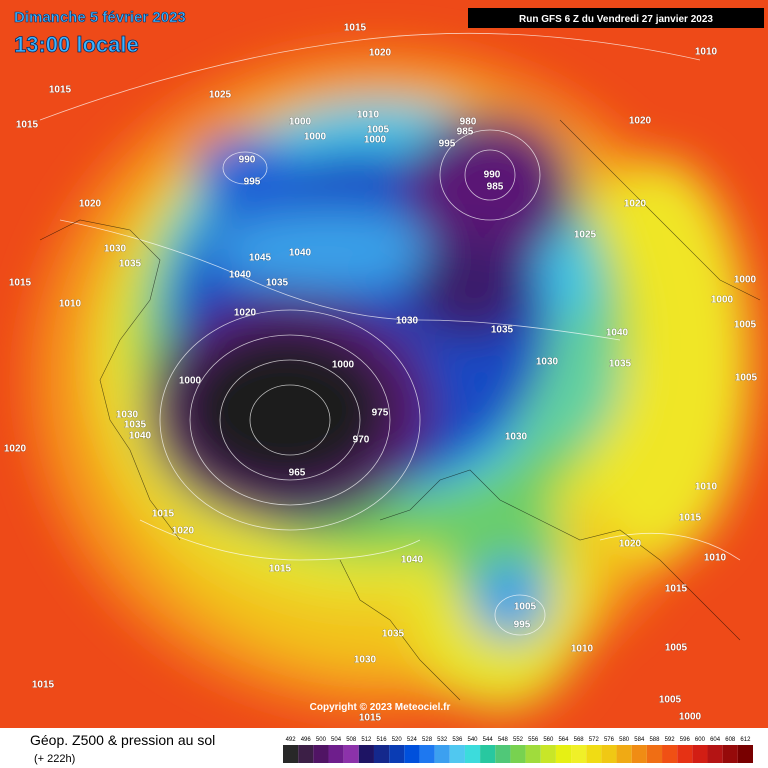 This screenshot has height=768, width=768. I want to click on legend-label: 580, so click(624, 740).